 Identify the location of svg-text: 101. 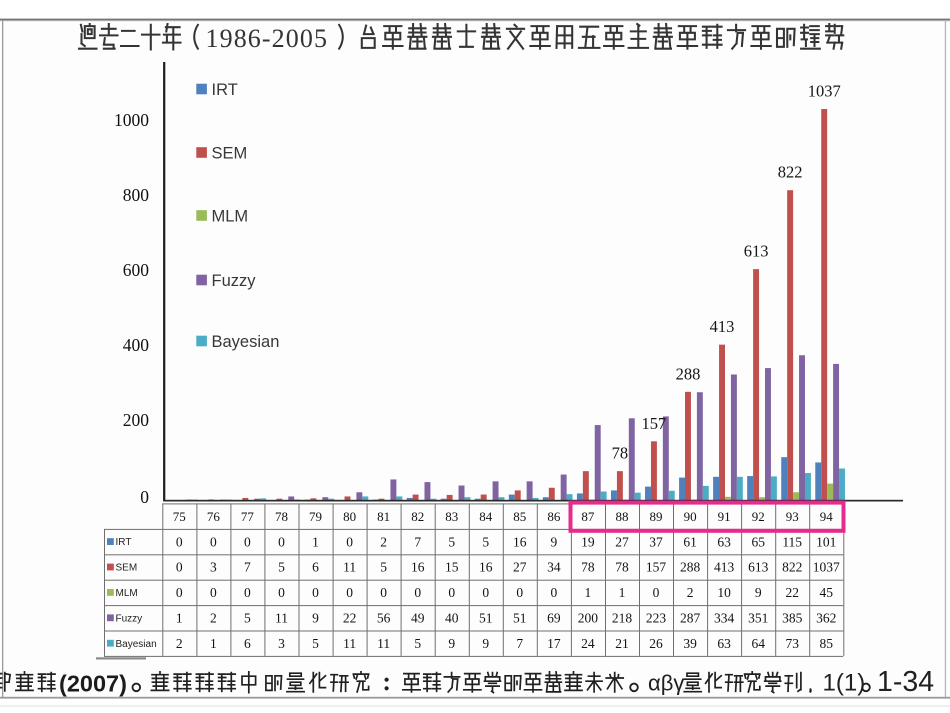
(826, 541).